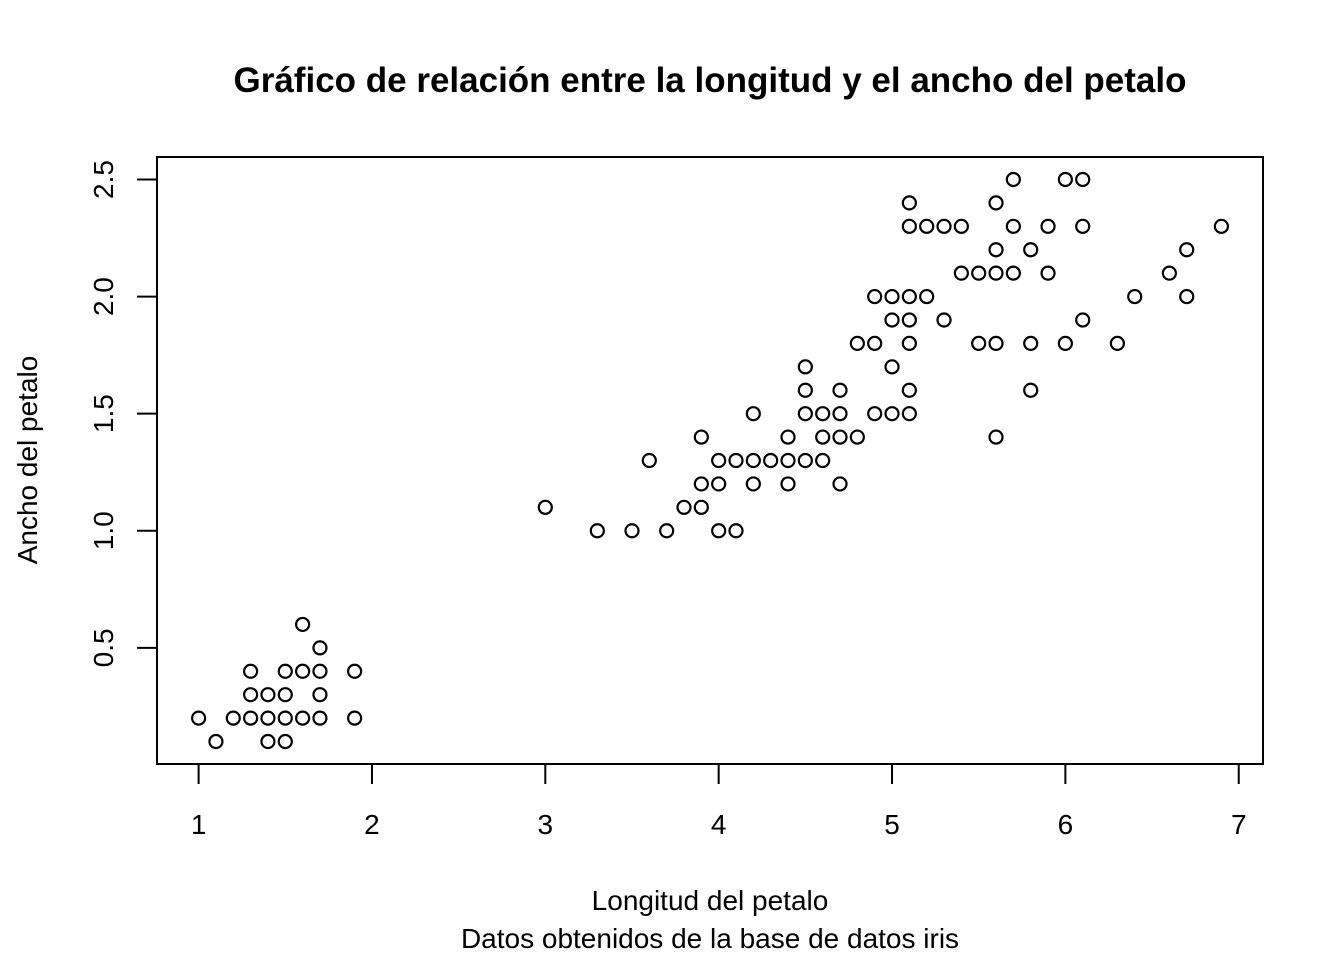  I want to click on x-tick-label: 2, so click(372, 824).